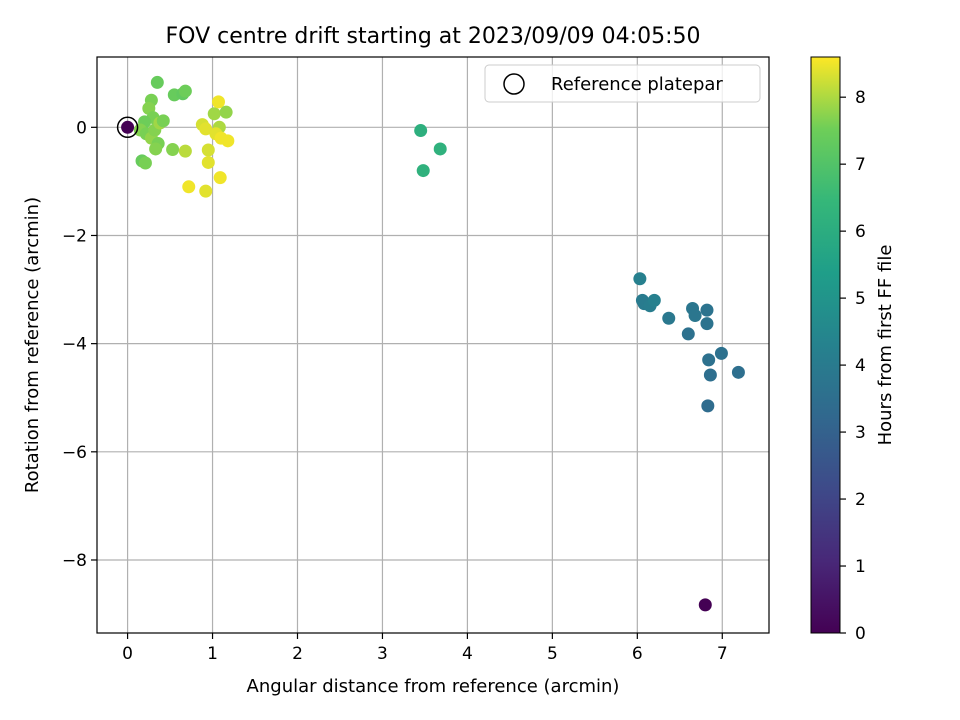  I want to click on x-tick-label: 4, so click(467, 654).